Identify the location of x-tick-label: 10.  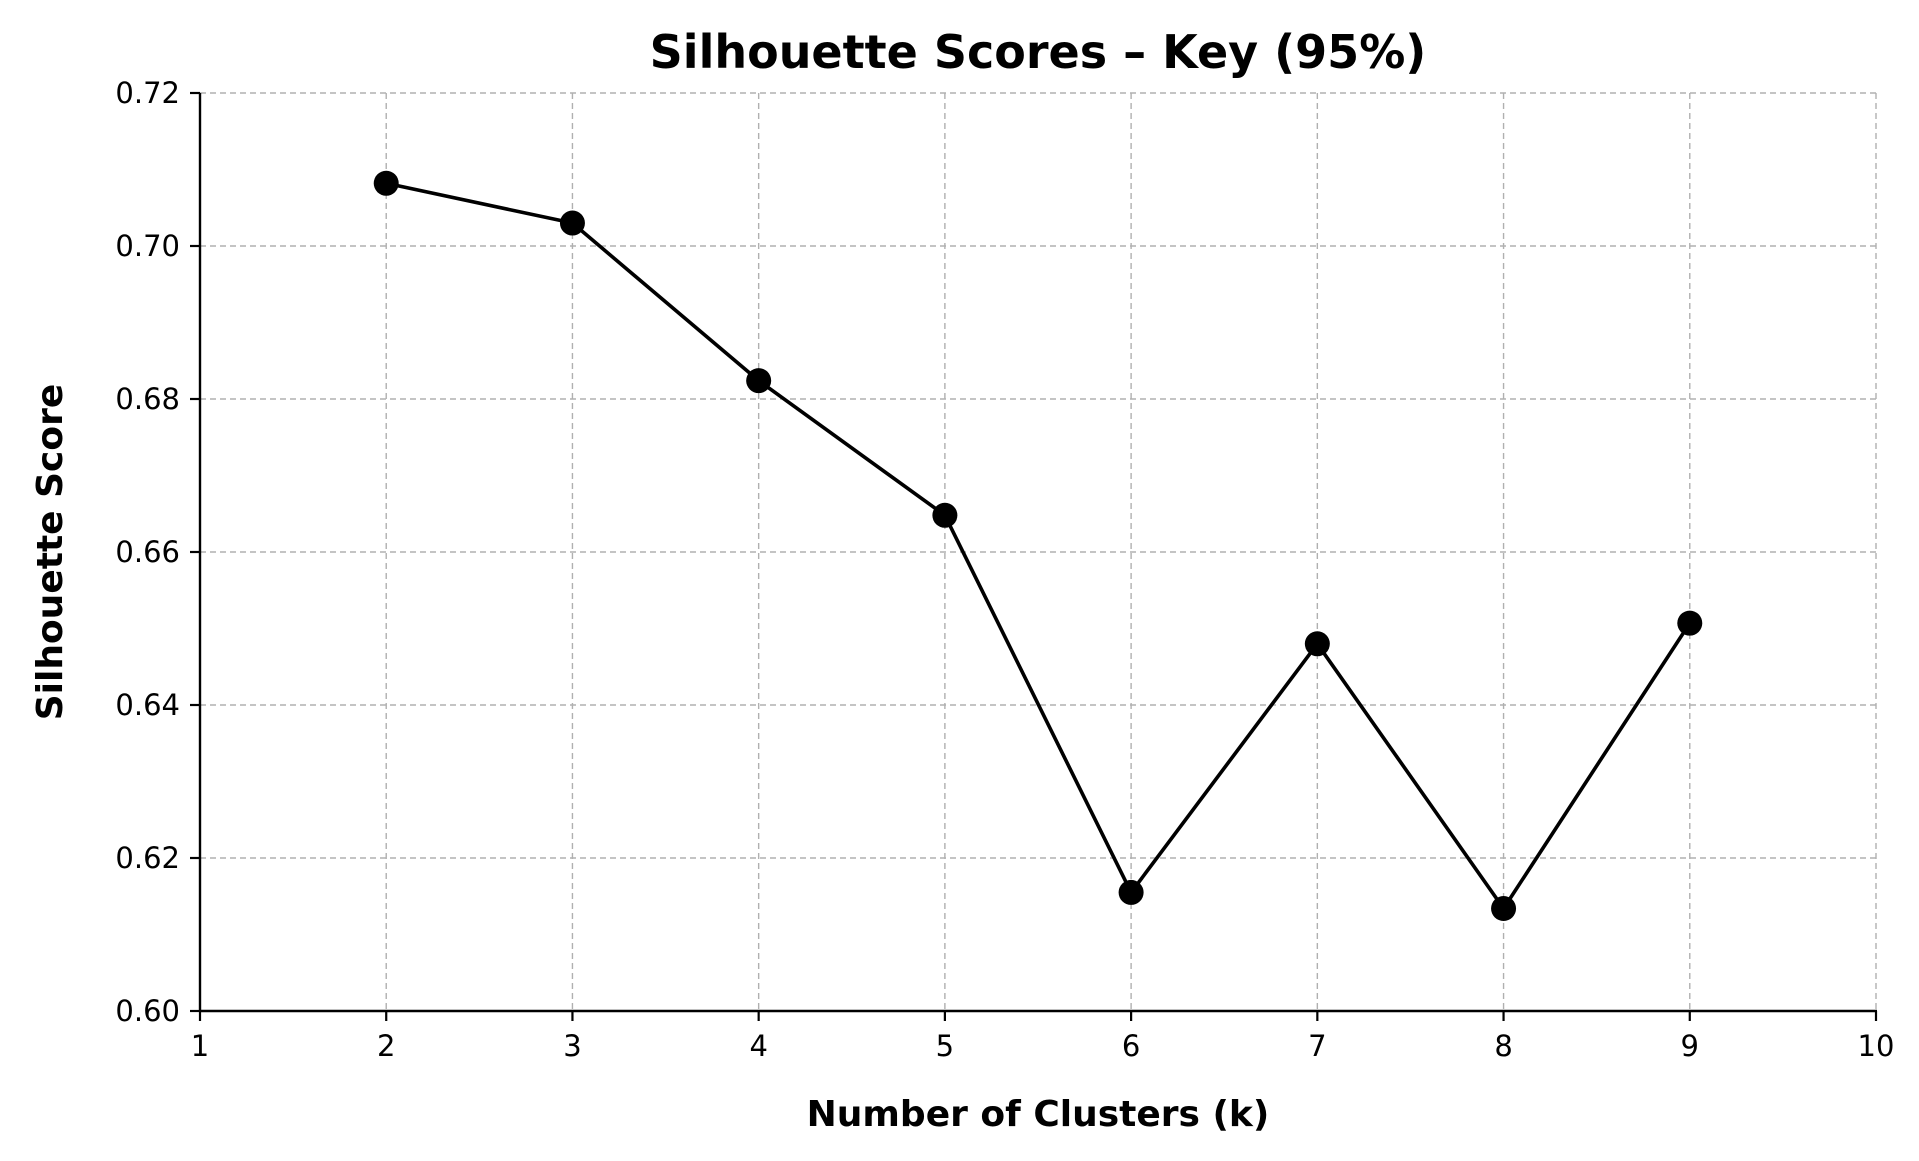
(1876, 1046).